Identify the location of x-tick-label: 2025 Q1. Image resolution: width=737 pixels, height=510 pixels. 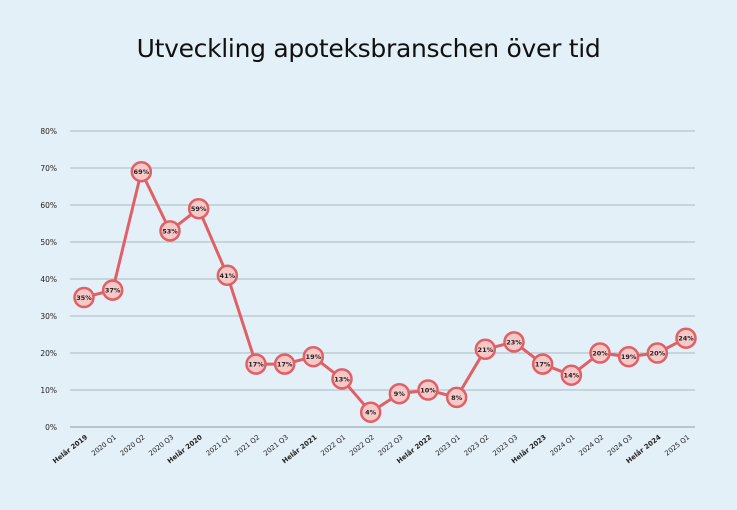
(677, 445).